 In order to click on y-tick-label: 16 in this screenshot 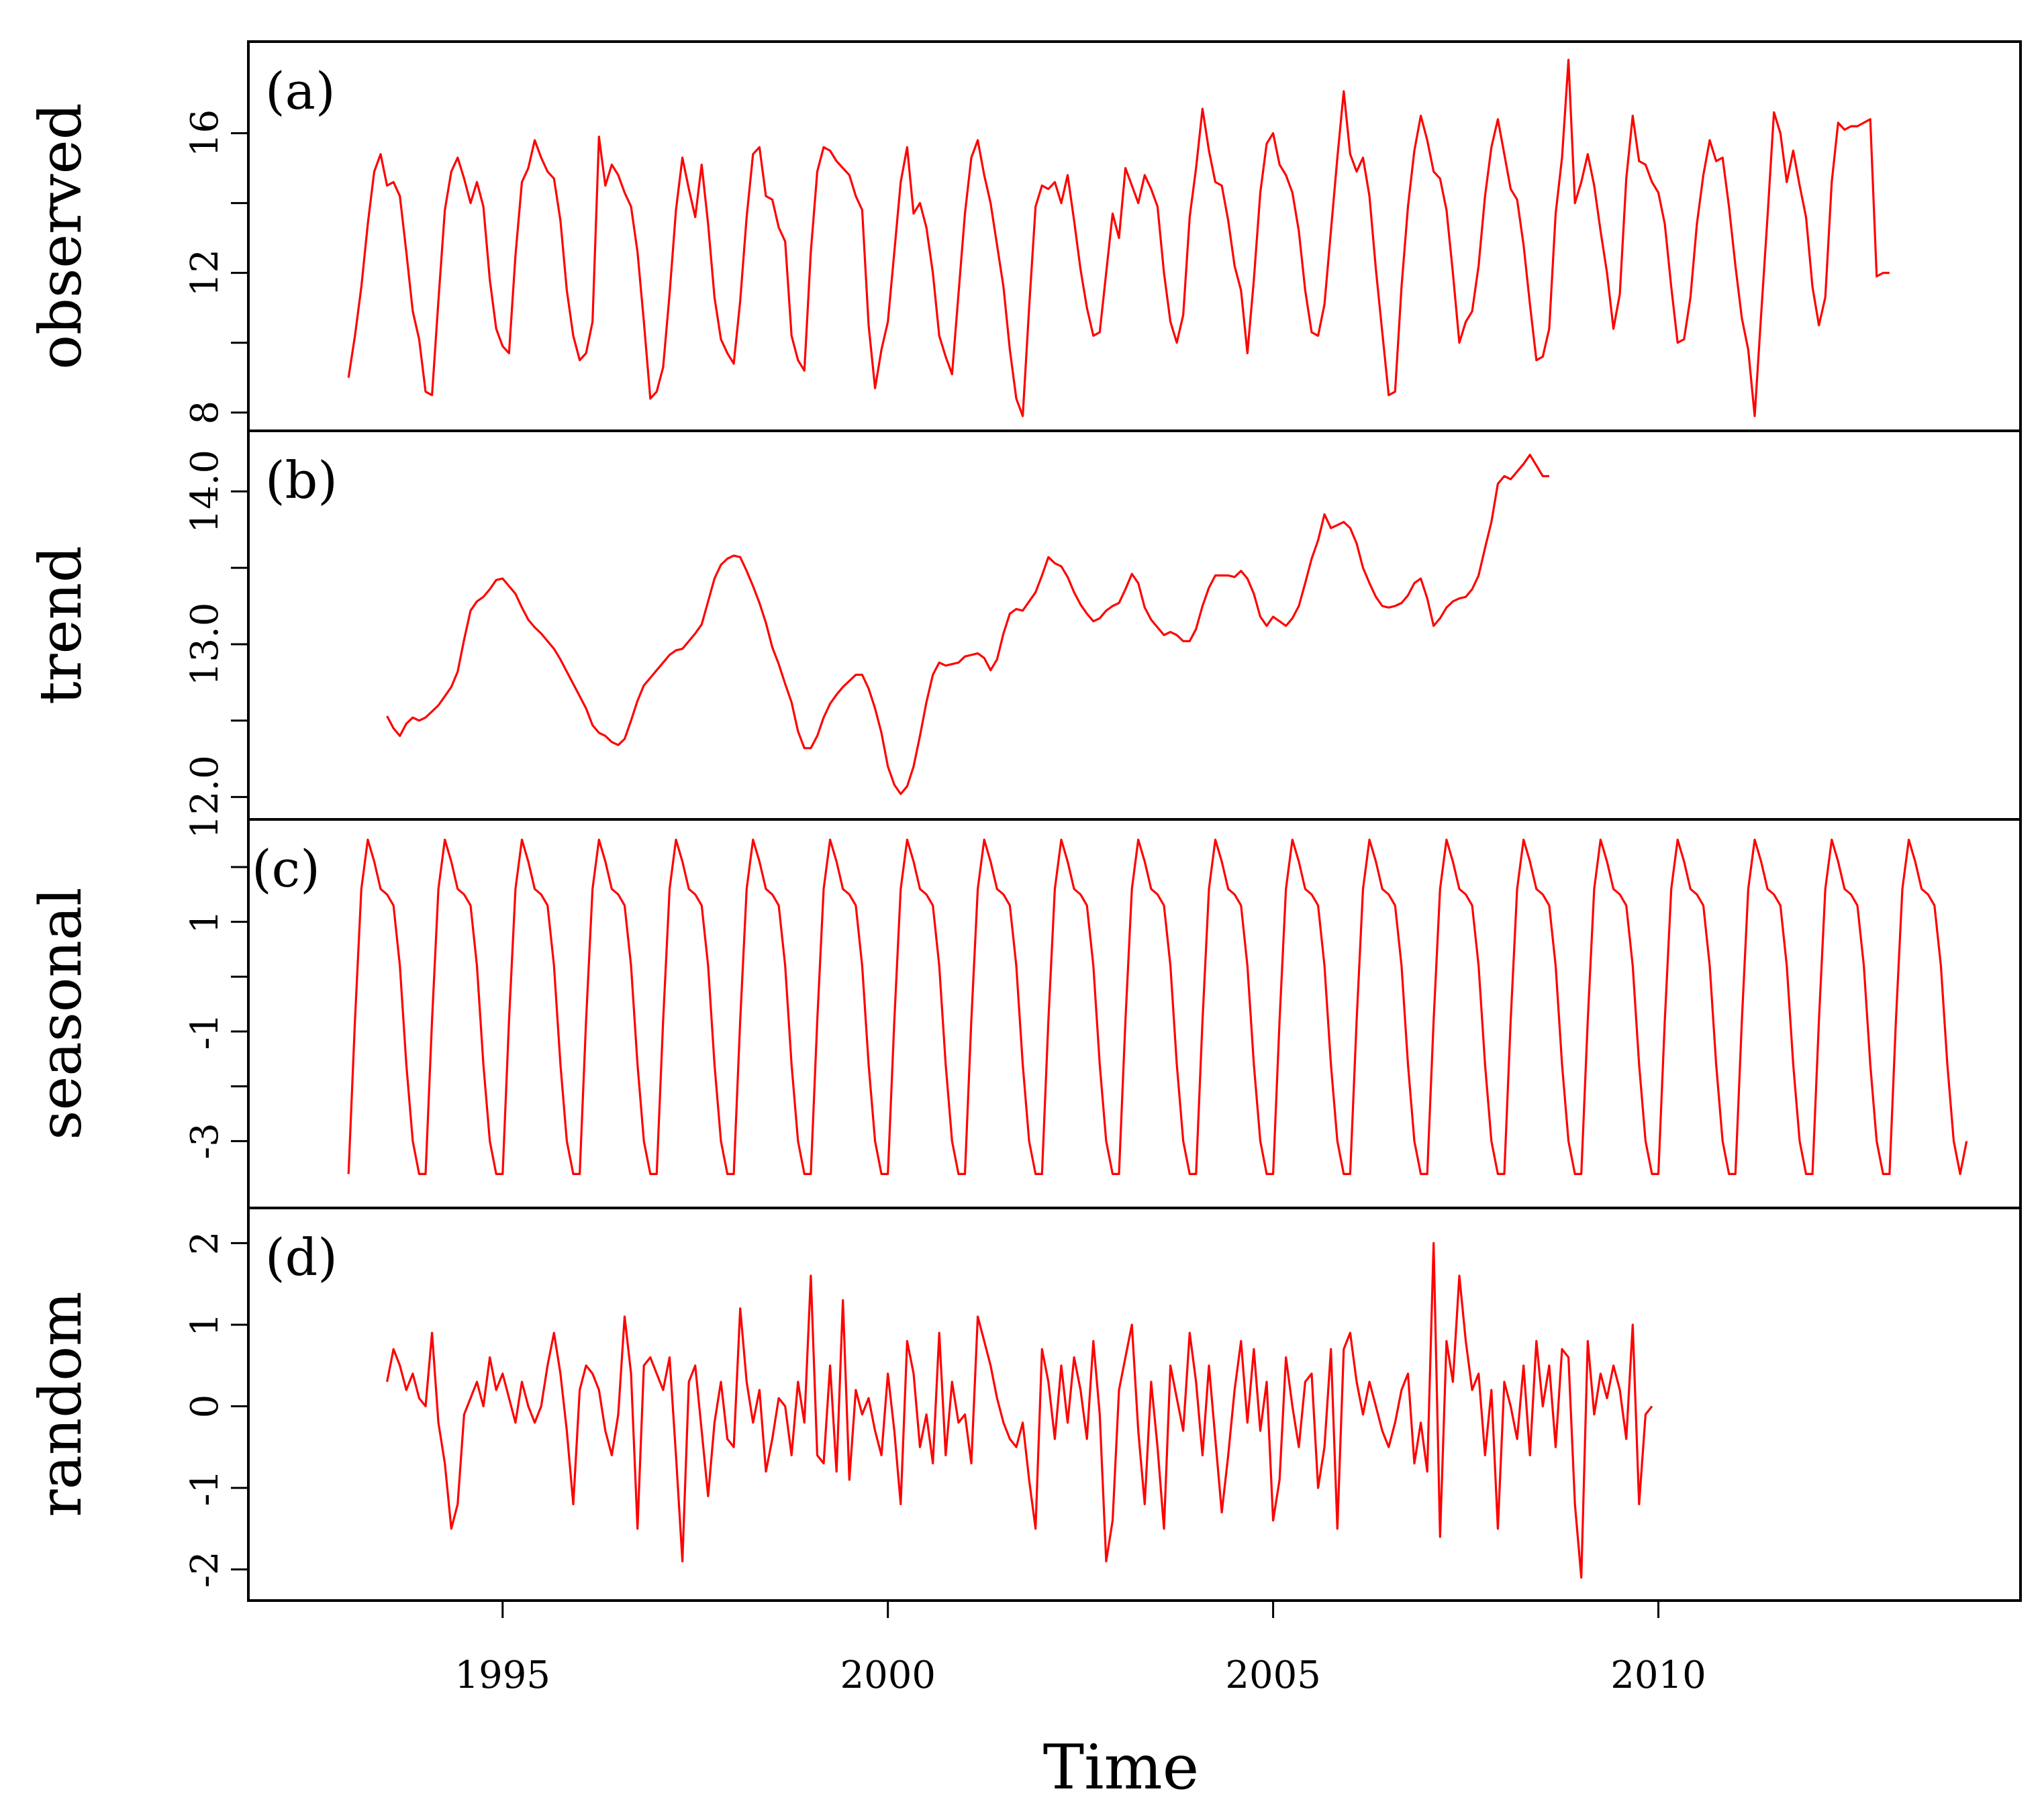, I will do `click(205, 133)`.